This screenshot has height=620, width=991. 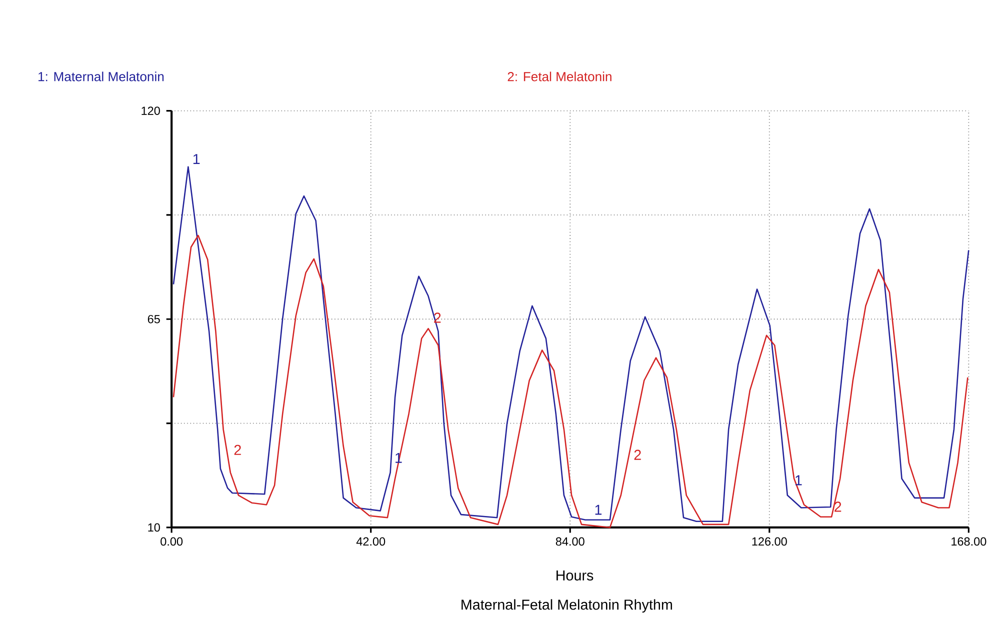 I want to click on x-tick-label: 42.00, so click(x=371, y=541).